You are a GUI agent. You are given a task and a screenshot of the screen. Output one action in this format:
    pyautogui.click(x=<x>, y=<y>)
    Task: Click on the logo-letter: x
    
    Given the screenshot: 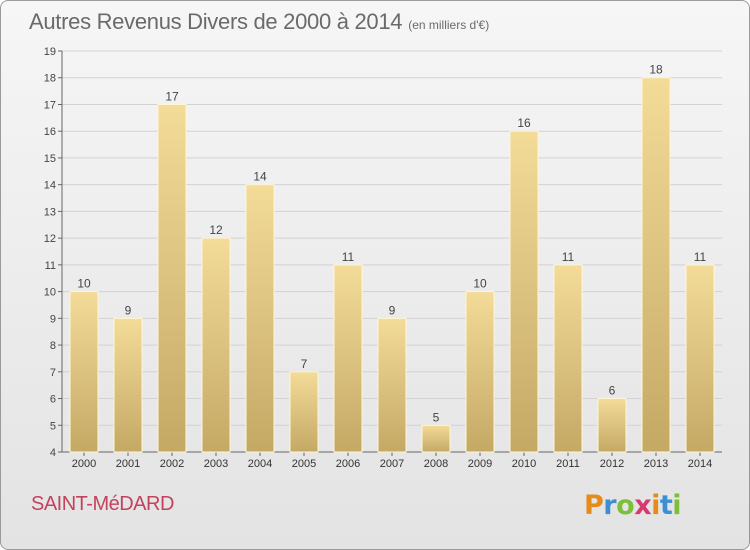 What is the action you would take?
    pyautogui.click(x=643, y=505)
    